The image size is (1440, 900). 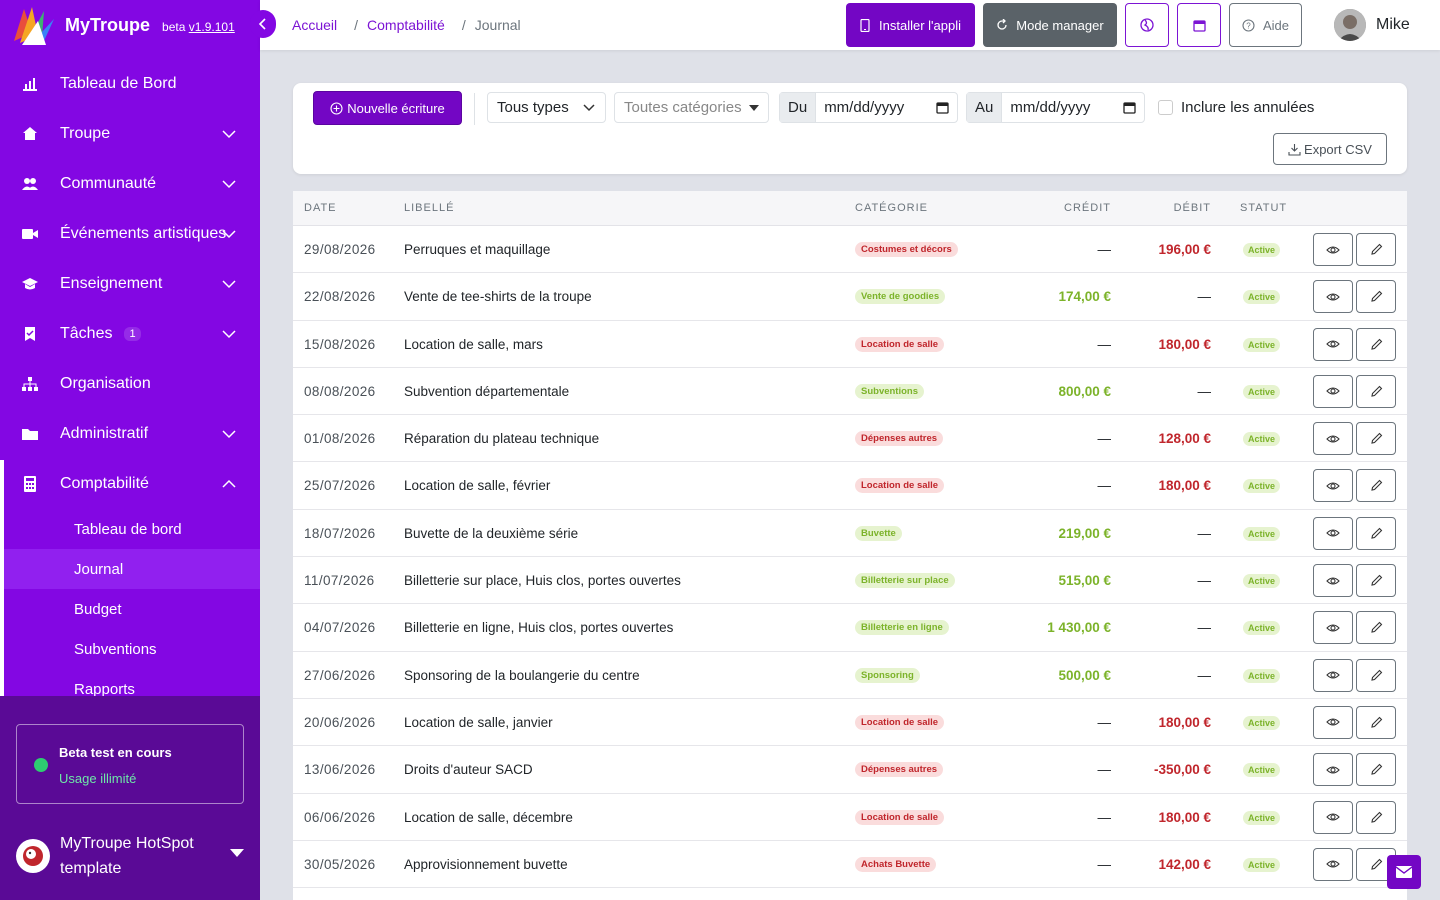 I want to click on user-menu: Mike, so click(x=1372, y=25).